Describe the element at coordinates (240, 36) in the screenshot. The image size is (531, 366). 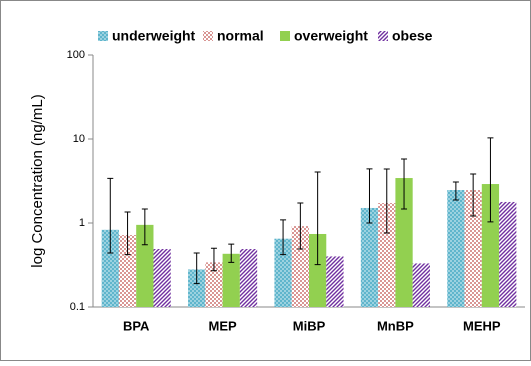
I see `legend-label: normal` at that location.